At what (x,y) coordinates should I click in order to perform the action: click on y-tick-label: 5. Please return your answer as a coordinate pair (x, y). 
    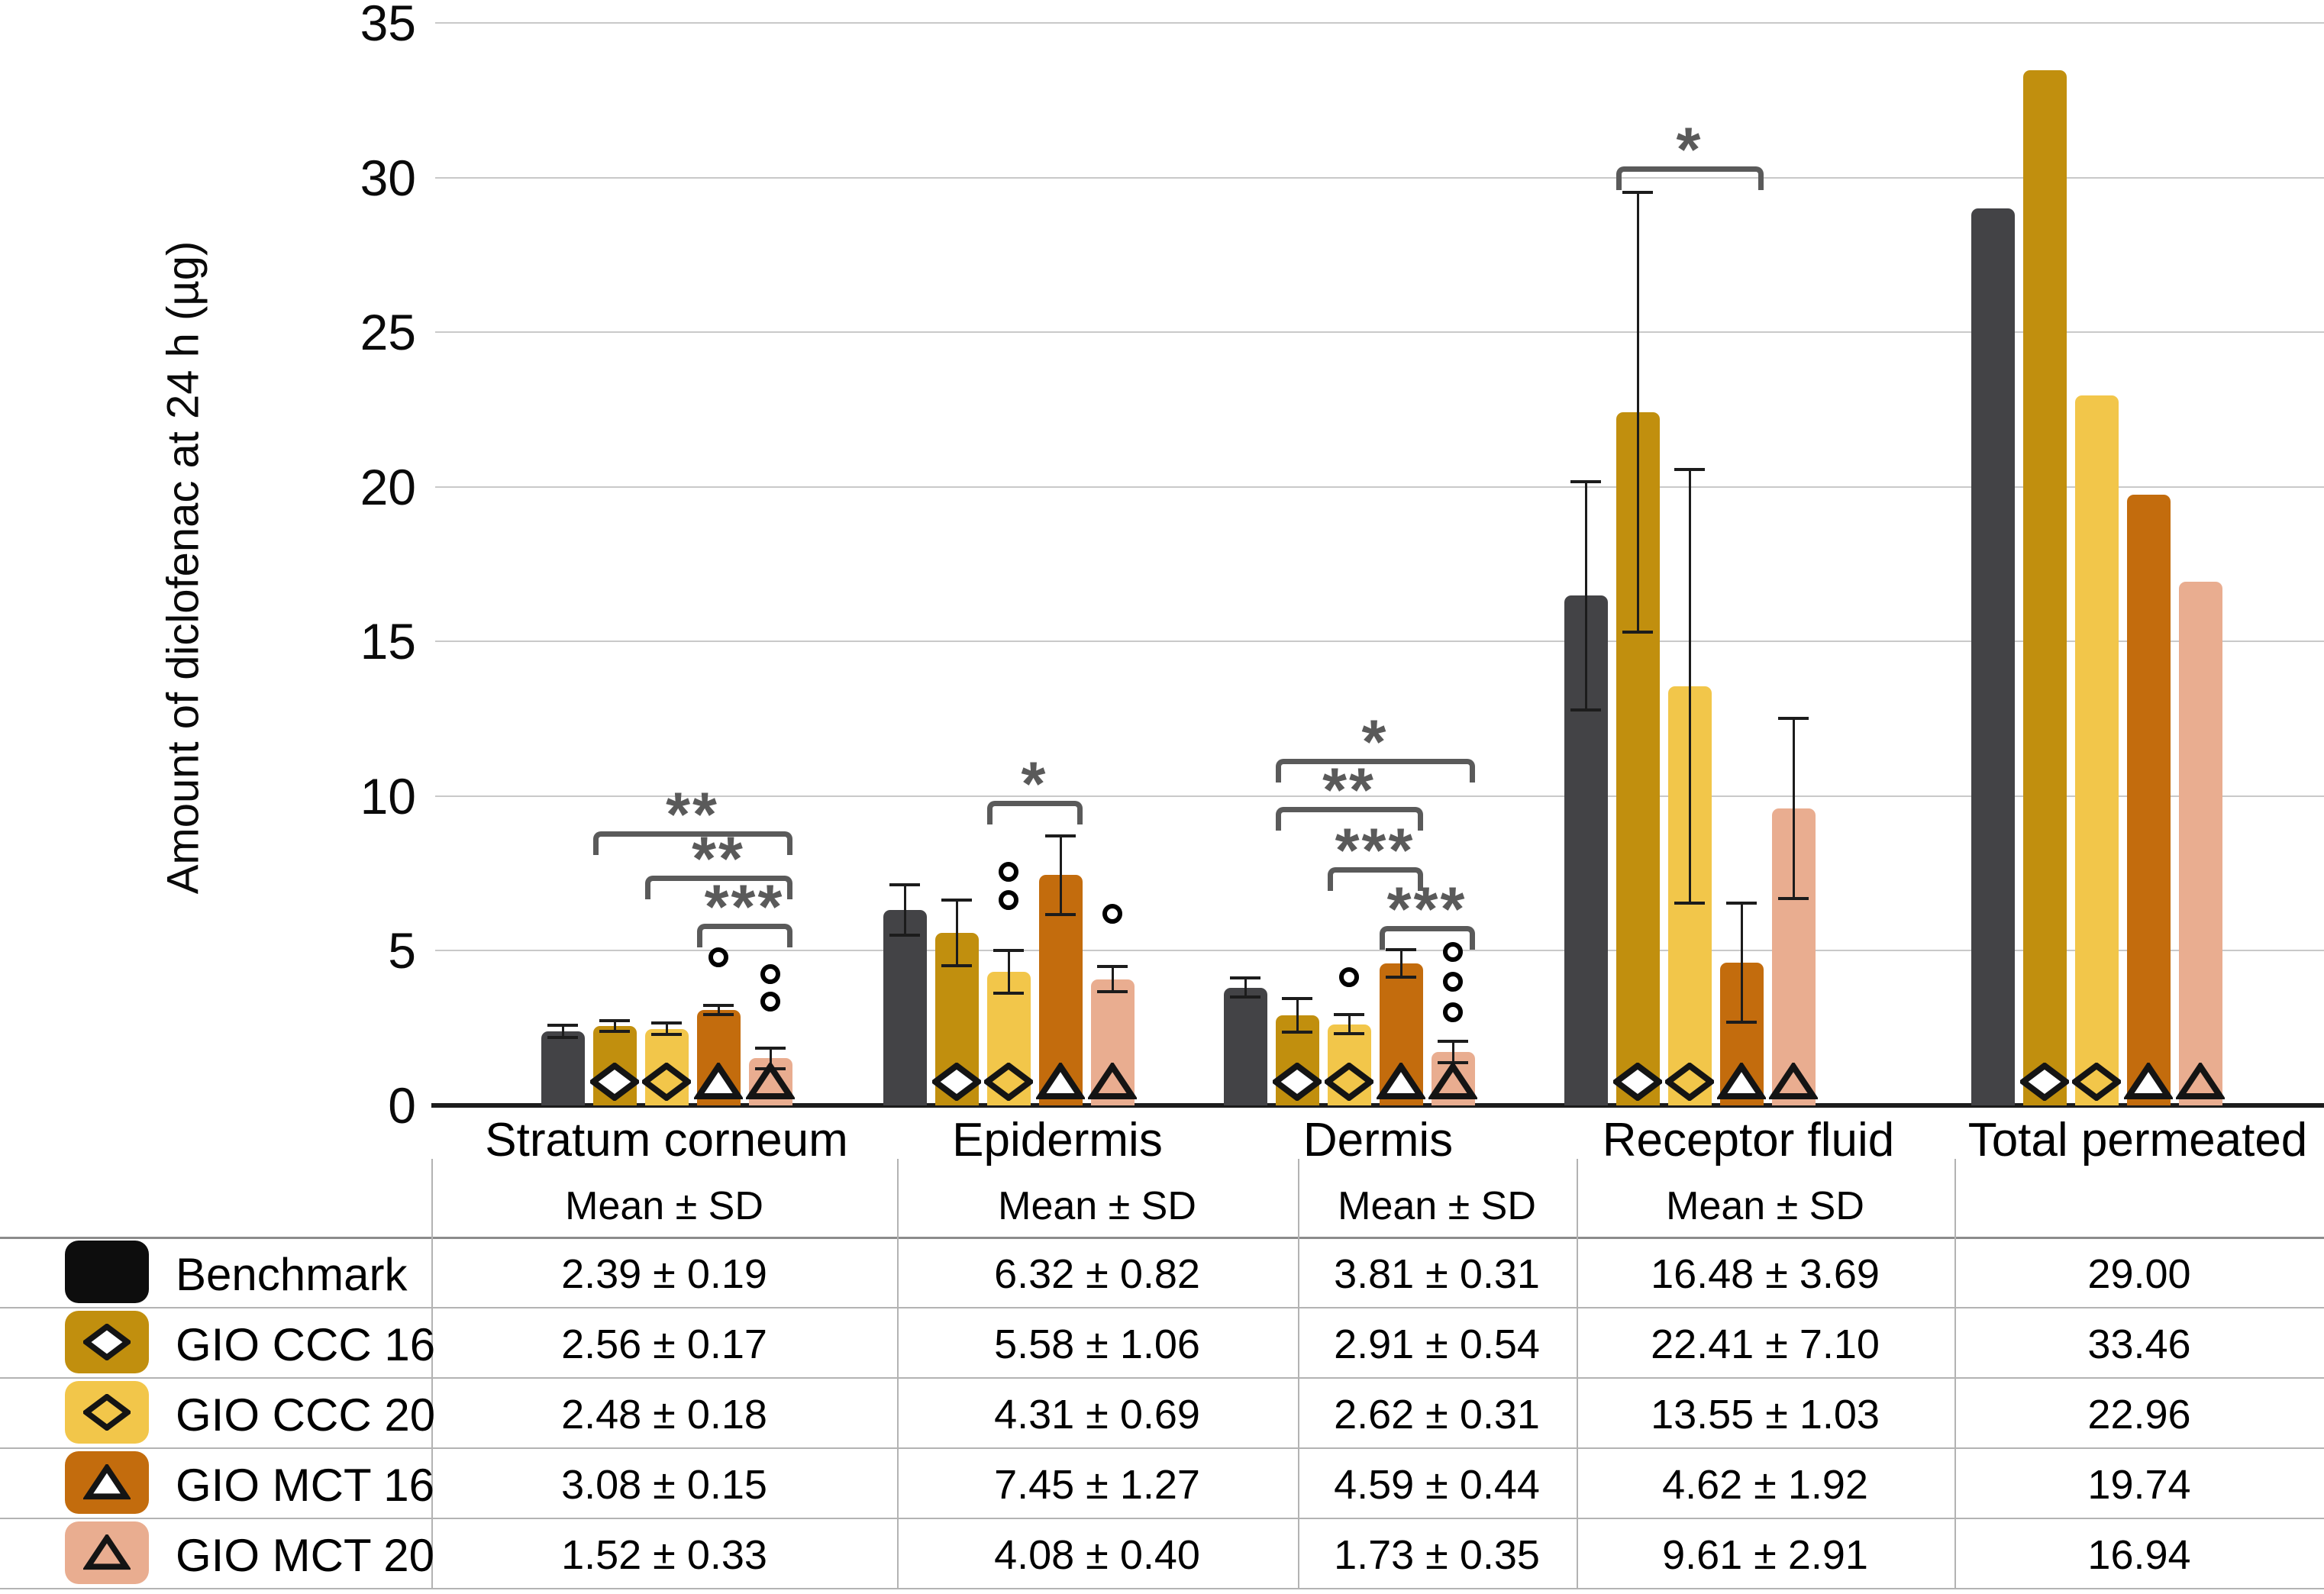
    Looking at the image, I should click on (402, 950).